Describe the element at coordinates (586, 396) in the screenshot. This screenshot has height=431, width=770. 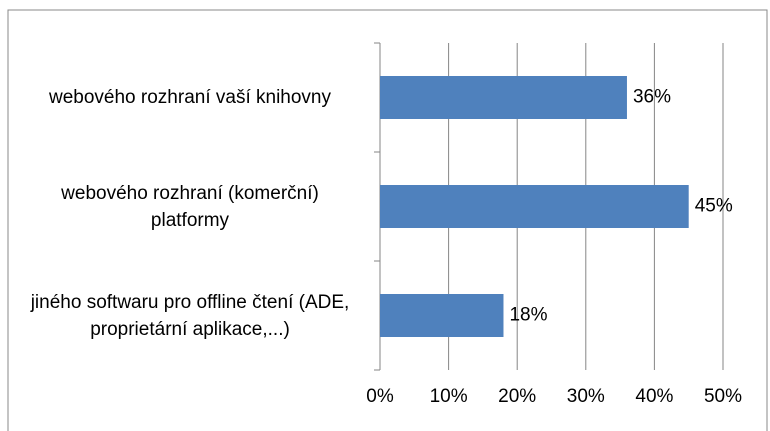
I see `x-tick-label: 30%` at that location.